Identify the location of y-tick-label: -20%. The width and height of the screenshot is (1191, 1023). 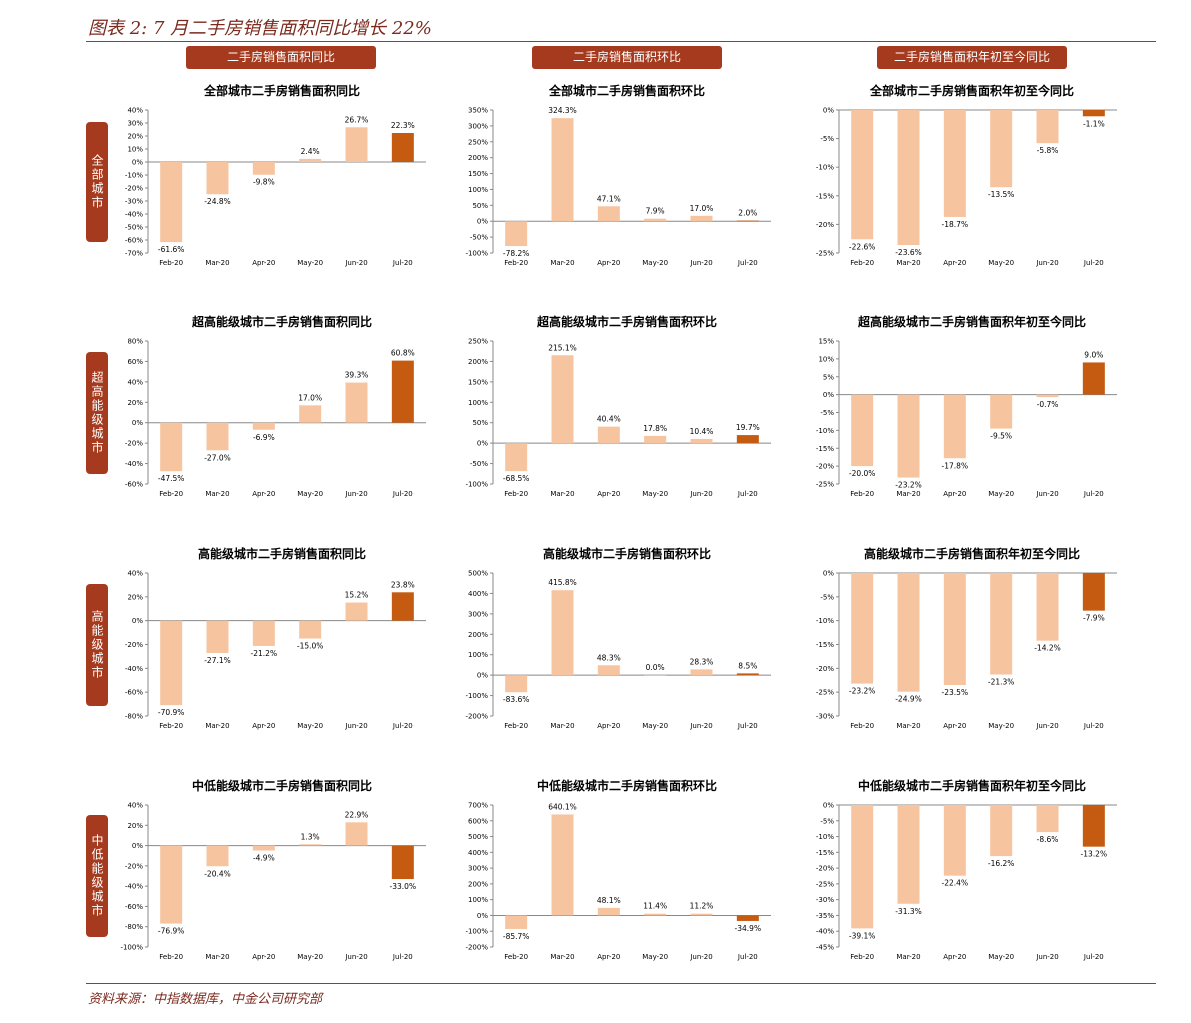
(825, 669).